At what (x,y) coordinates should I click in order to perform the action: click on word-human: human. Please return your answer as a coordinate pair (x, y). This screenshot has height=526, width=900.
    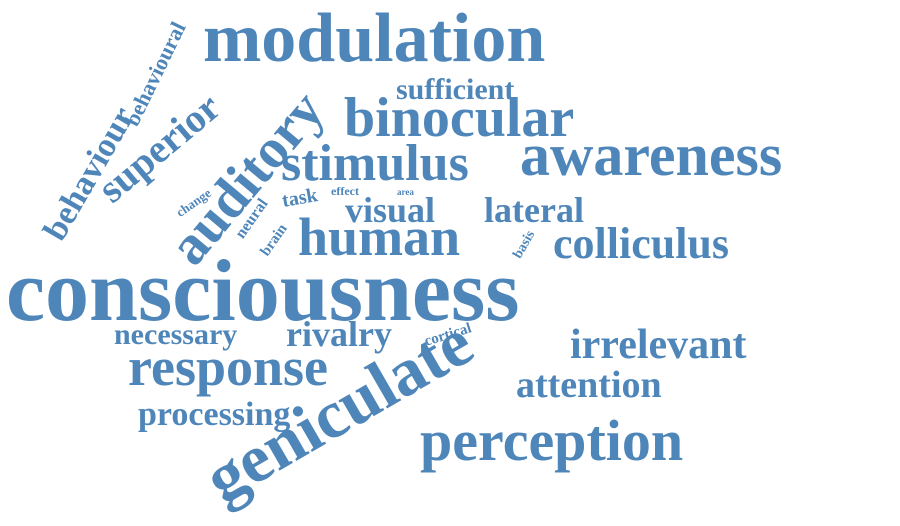
    Looking at the image, I should click on (379, 237).